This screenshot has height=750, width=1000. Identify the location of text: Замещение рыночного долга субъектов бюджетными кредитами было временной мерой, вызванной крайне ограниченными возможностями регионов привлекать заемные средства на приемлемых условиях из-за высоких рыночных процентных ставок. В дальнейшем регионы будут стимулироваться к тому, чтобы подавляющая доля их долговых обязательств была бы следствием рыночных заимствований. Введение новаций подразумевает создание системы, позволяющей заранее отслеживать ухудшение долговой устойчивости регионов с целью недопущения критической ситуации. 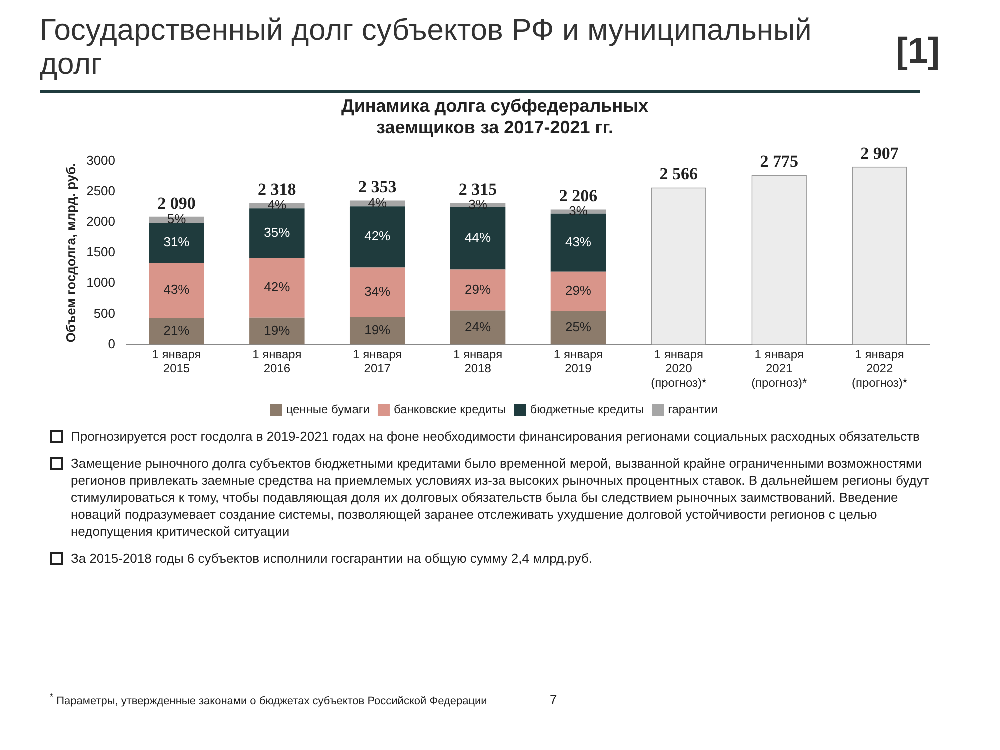
(500, 497).